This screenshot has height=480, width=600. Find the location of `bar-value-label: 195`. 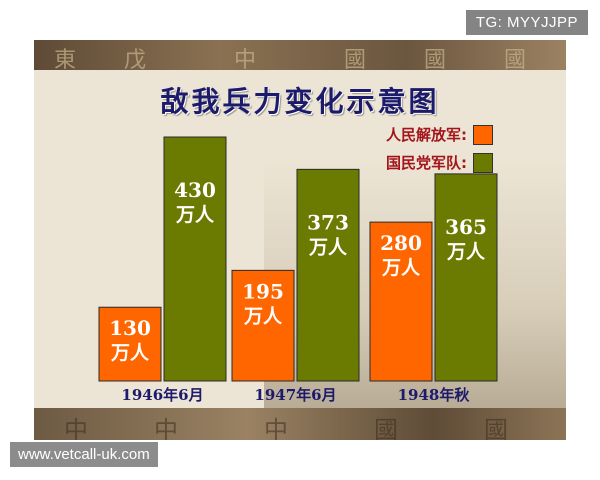

bar-value-label: 195 is located at coordinates (263, 291).